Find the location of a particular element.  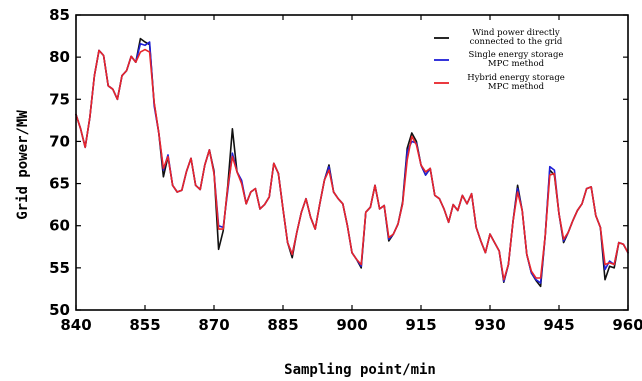

x-tick-label: 855 is located at coordinates (144, 325).